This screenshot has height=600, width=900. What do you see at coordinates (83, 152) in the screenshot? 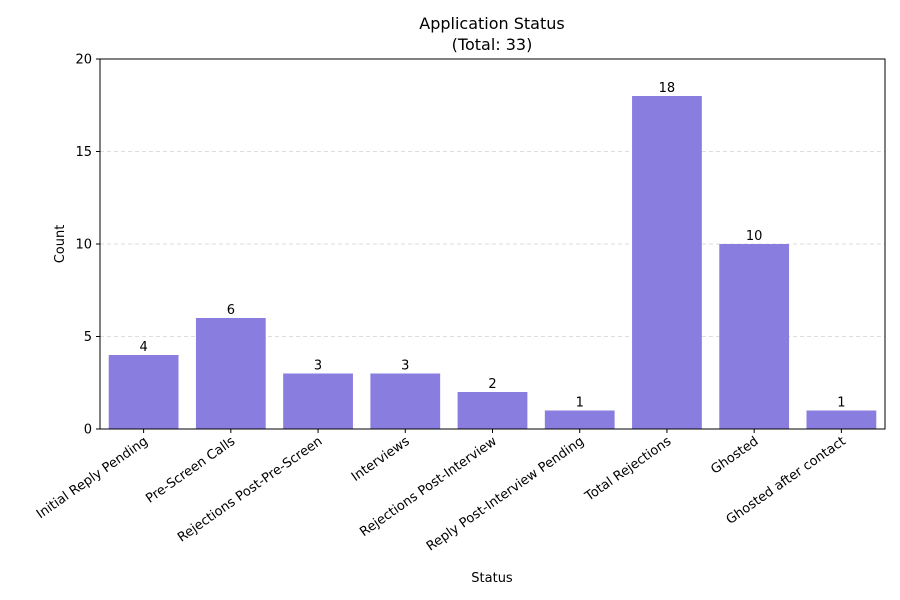
I see `y-tick-label: 15` at bounding box center [83, 152].